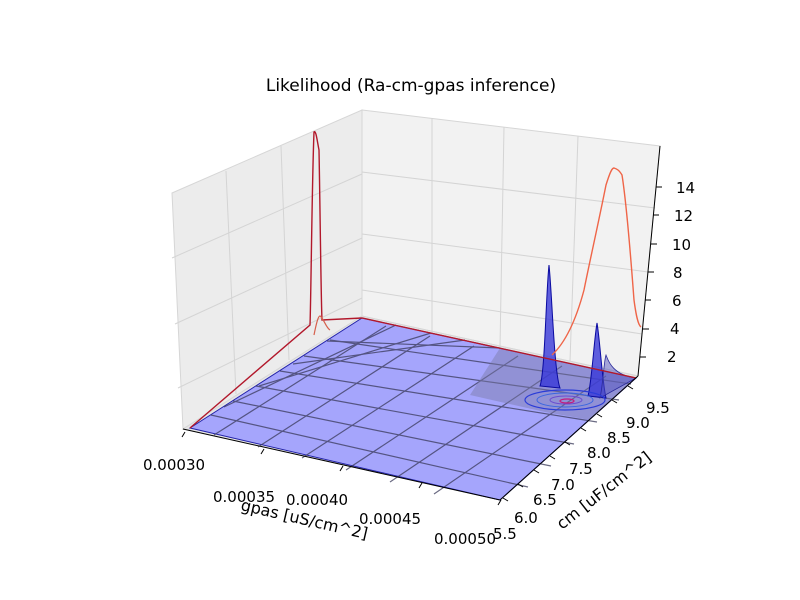  What do you see at coordinates (651, 272) in the screenshot?
I see `z-axis-ticks` at bounding box center [651, 272].